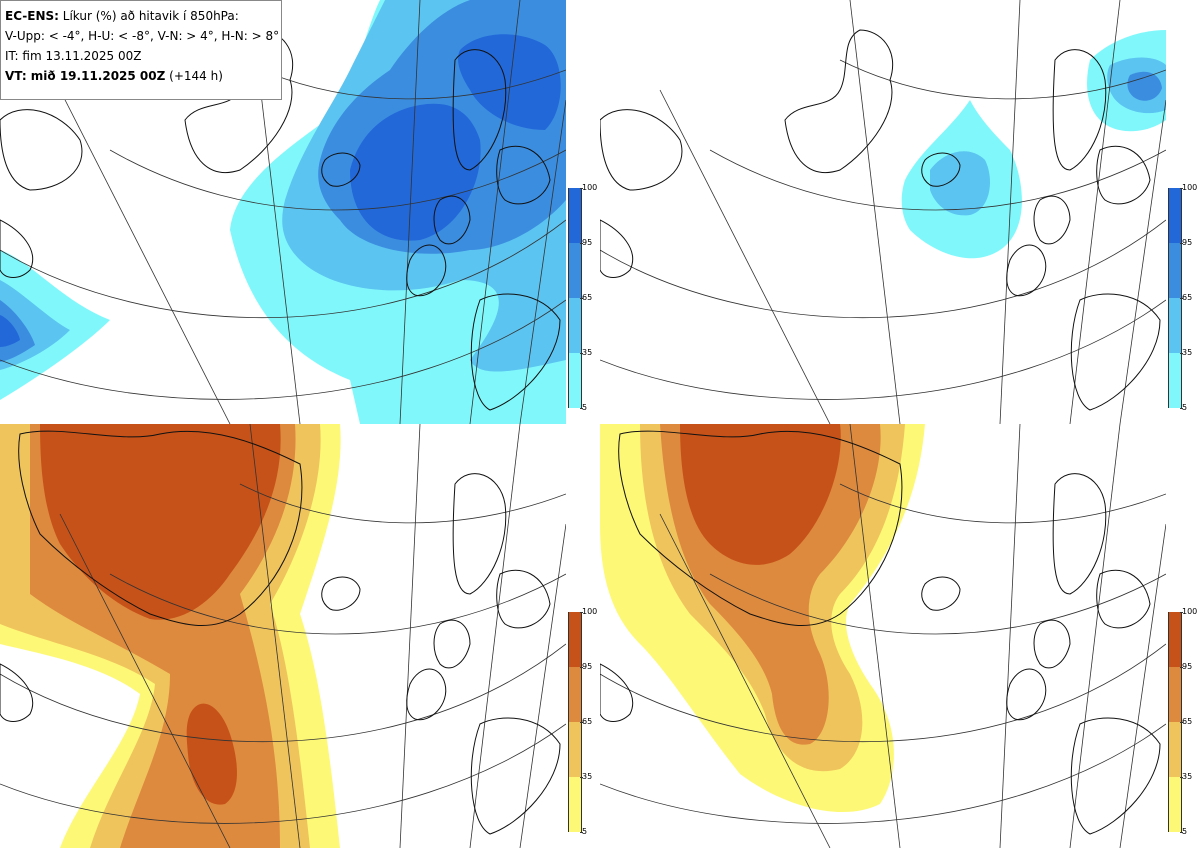 The image size is (1200, 848). Describe the element at coordinates (211, 754) in the screenshot. I see `prob-area-95-south` at that location.